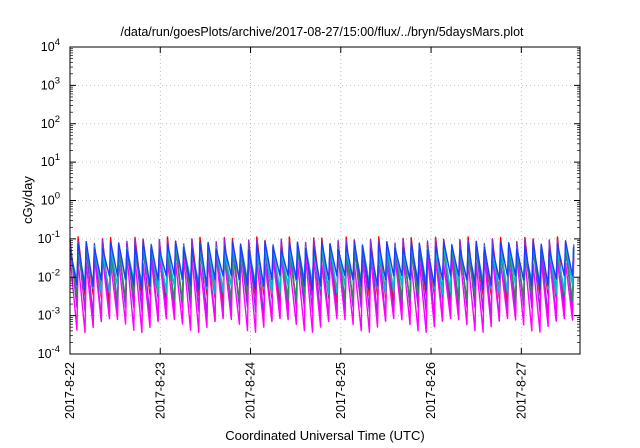 This screenshot has height=448, width=640. I want to click on x-tick-label: 2017-8-24, so click(251, 390).